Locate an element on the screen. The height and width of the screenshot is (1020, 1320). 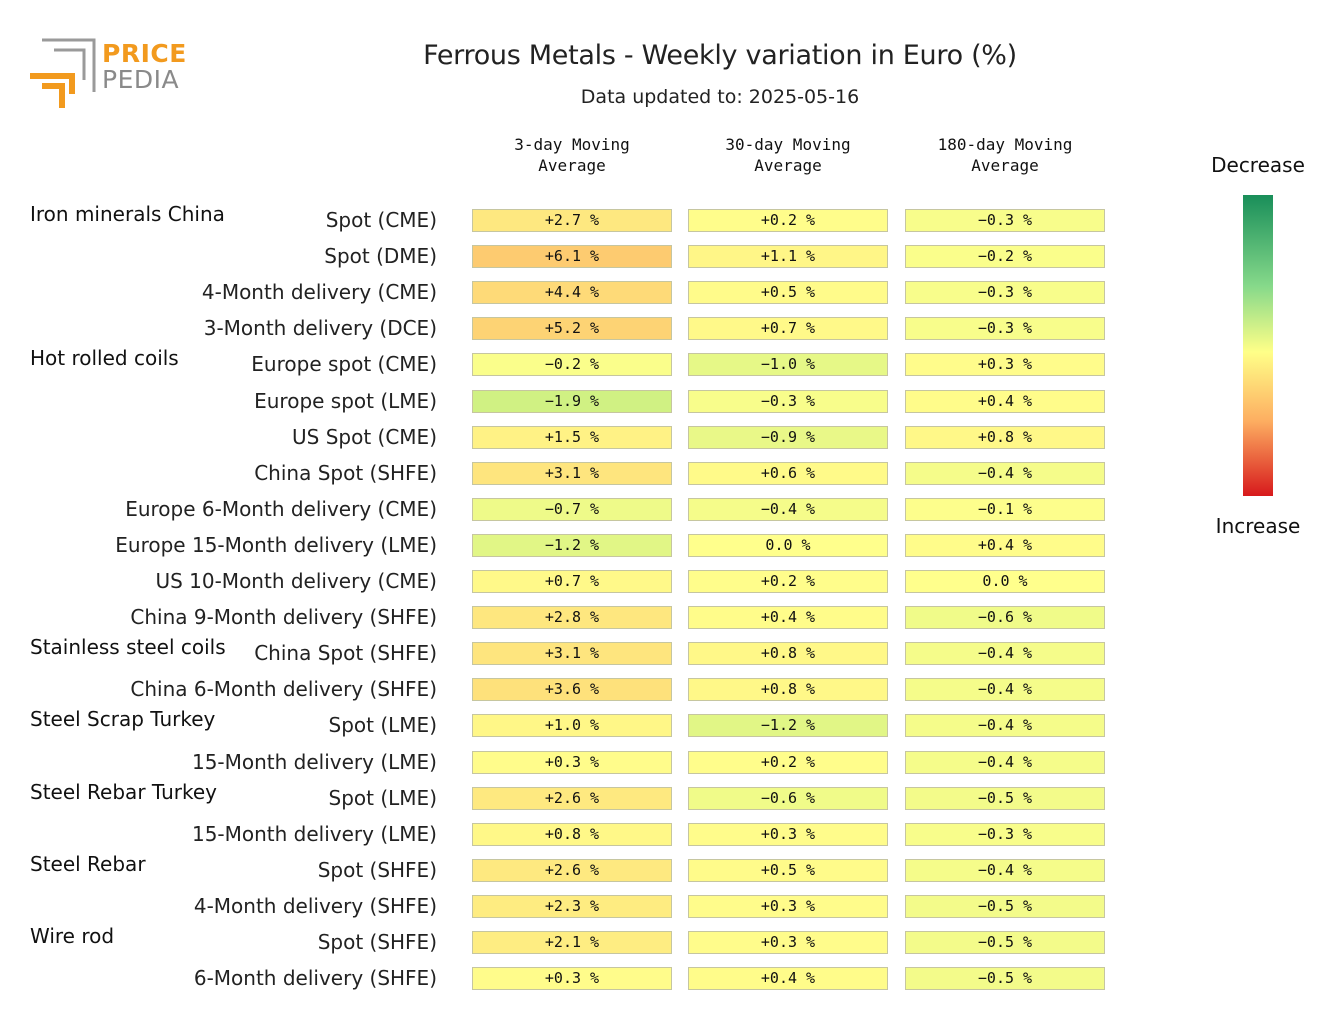
heatmap-cell: +4.4 % is located at coordinates (572, 293).